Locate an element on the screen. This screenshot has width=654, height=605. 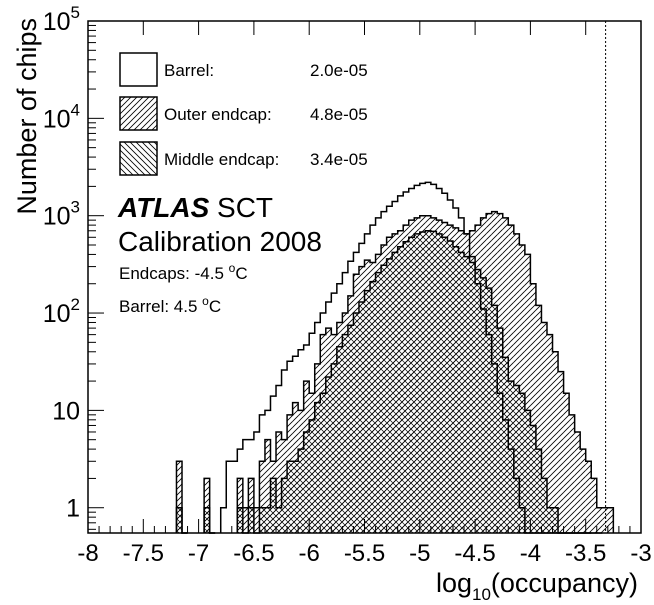
legend-value-barrel: 2.0e-05 is located at coordinates (339, 70).